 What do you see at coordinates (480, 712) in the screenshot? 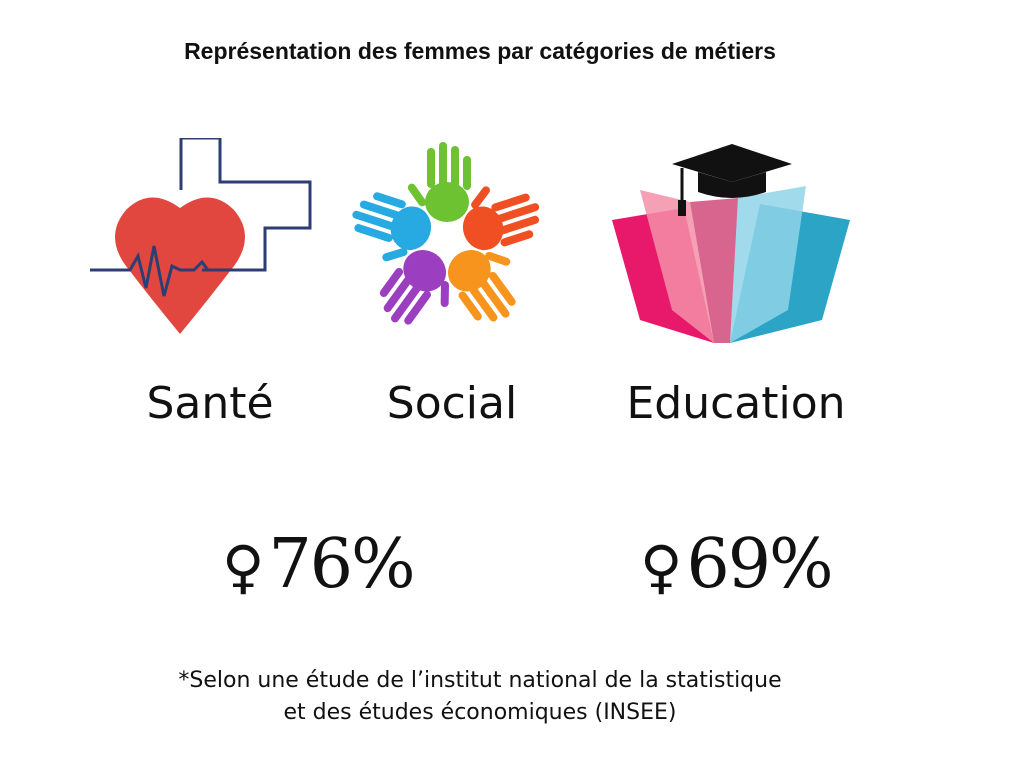
I see `footnote-line-2: et des études économiques (INSEE)` at bounding box center [480, 712].